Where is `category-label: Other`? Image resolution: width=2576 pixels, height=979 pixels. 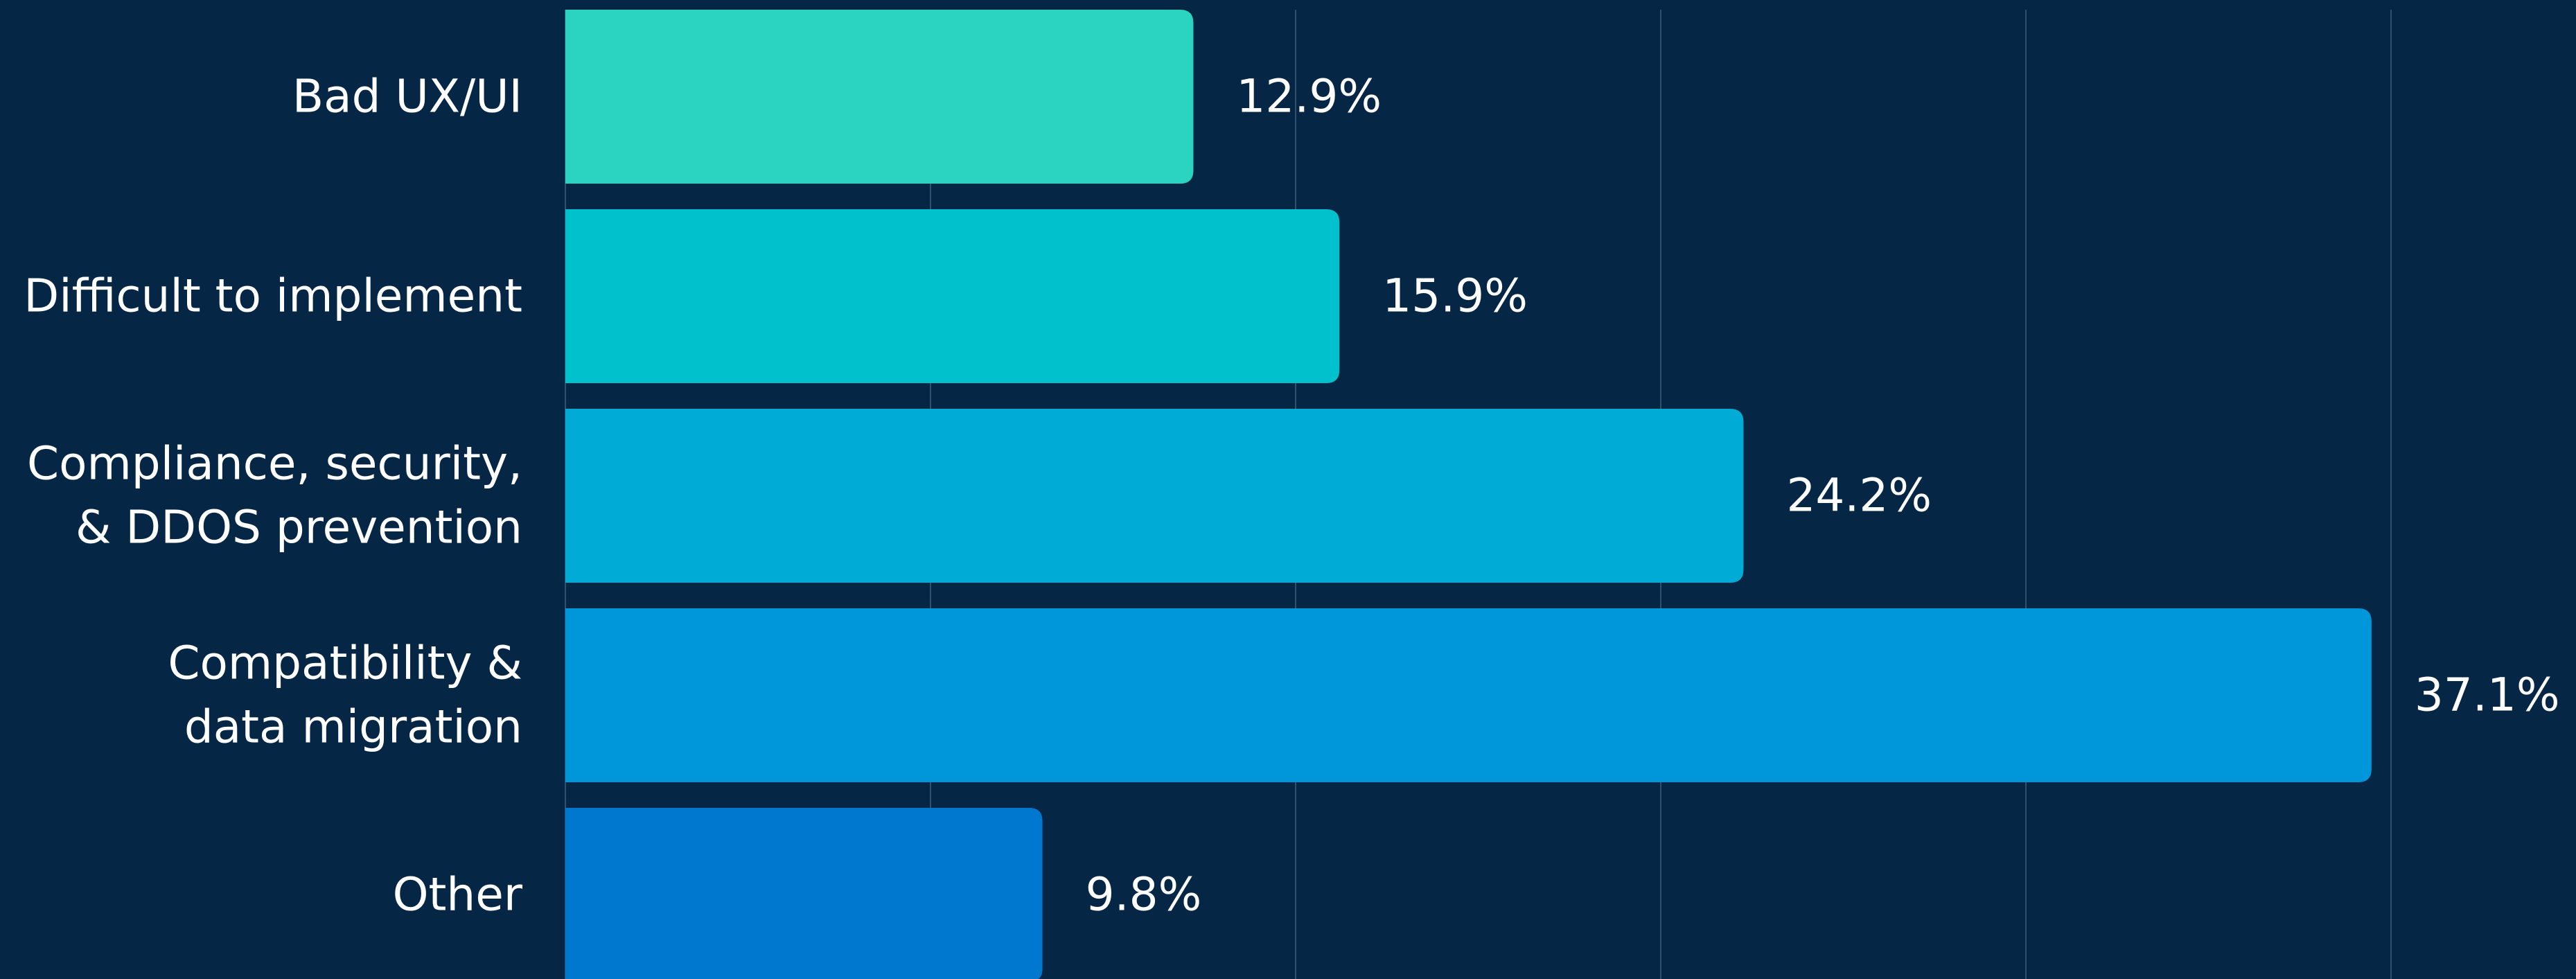
category-label: Other is located at coordinates (458, 895).